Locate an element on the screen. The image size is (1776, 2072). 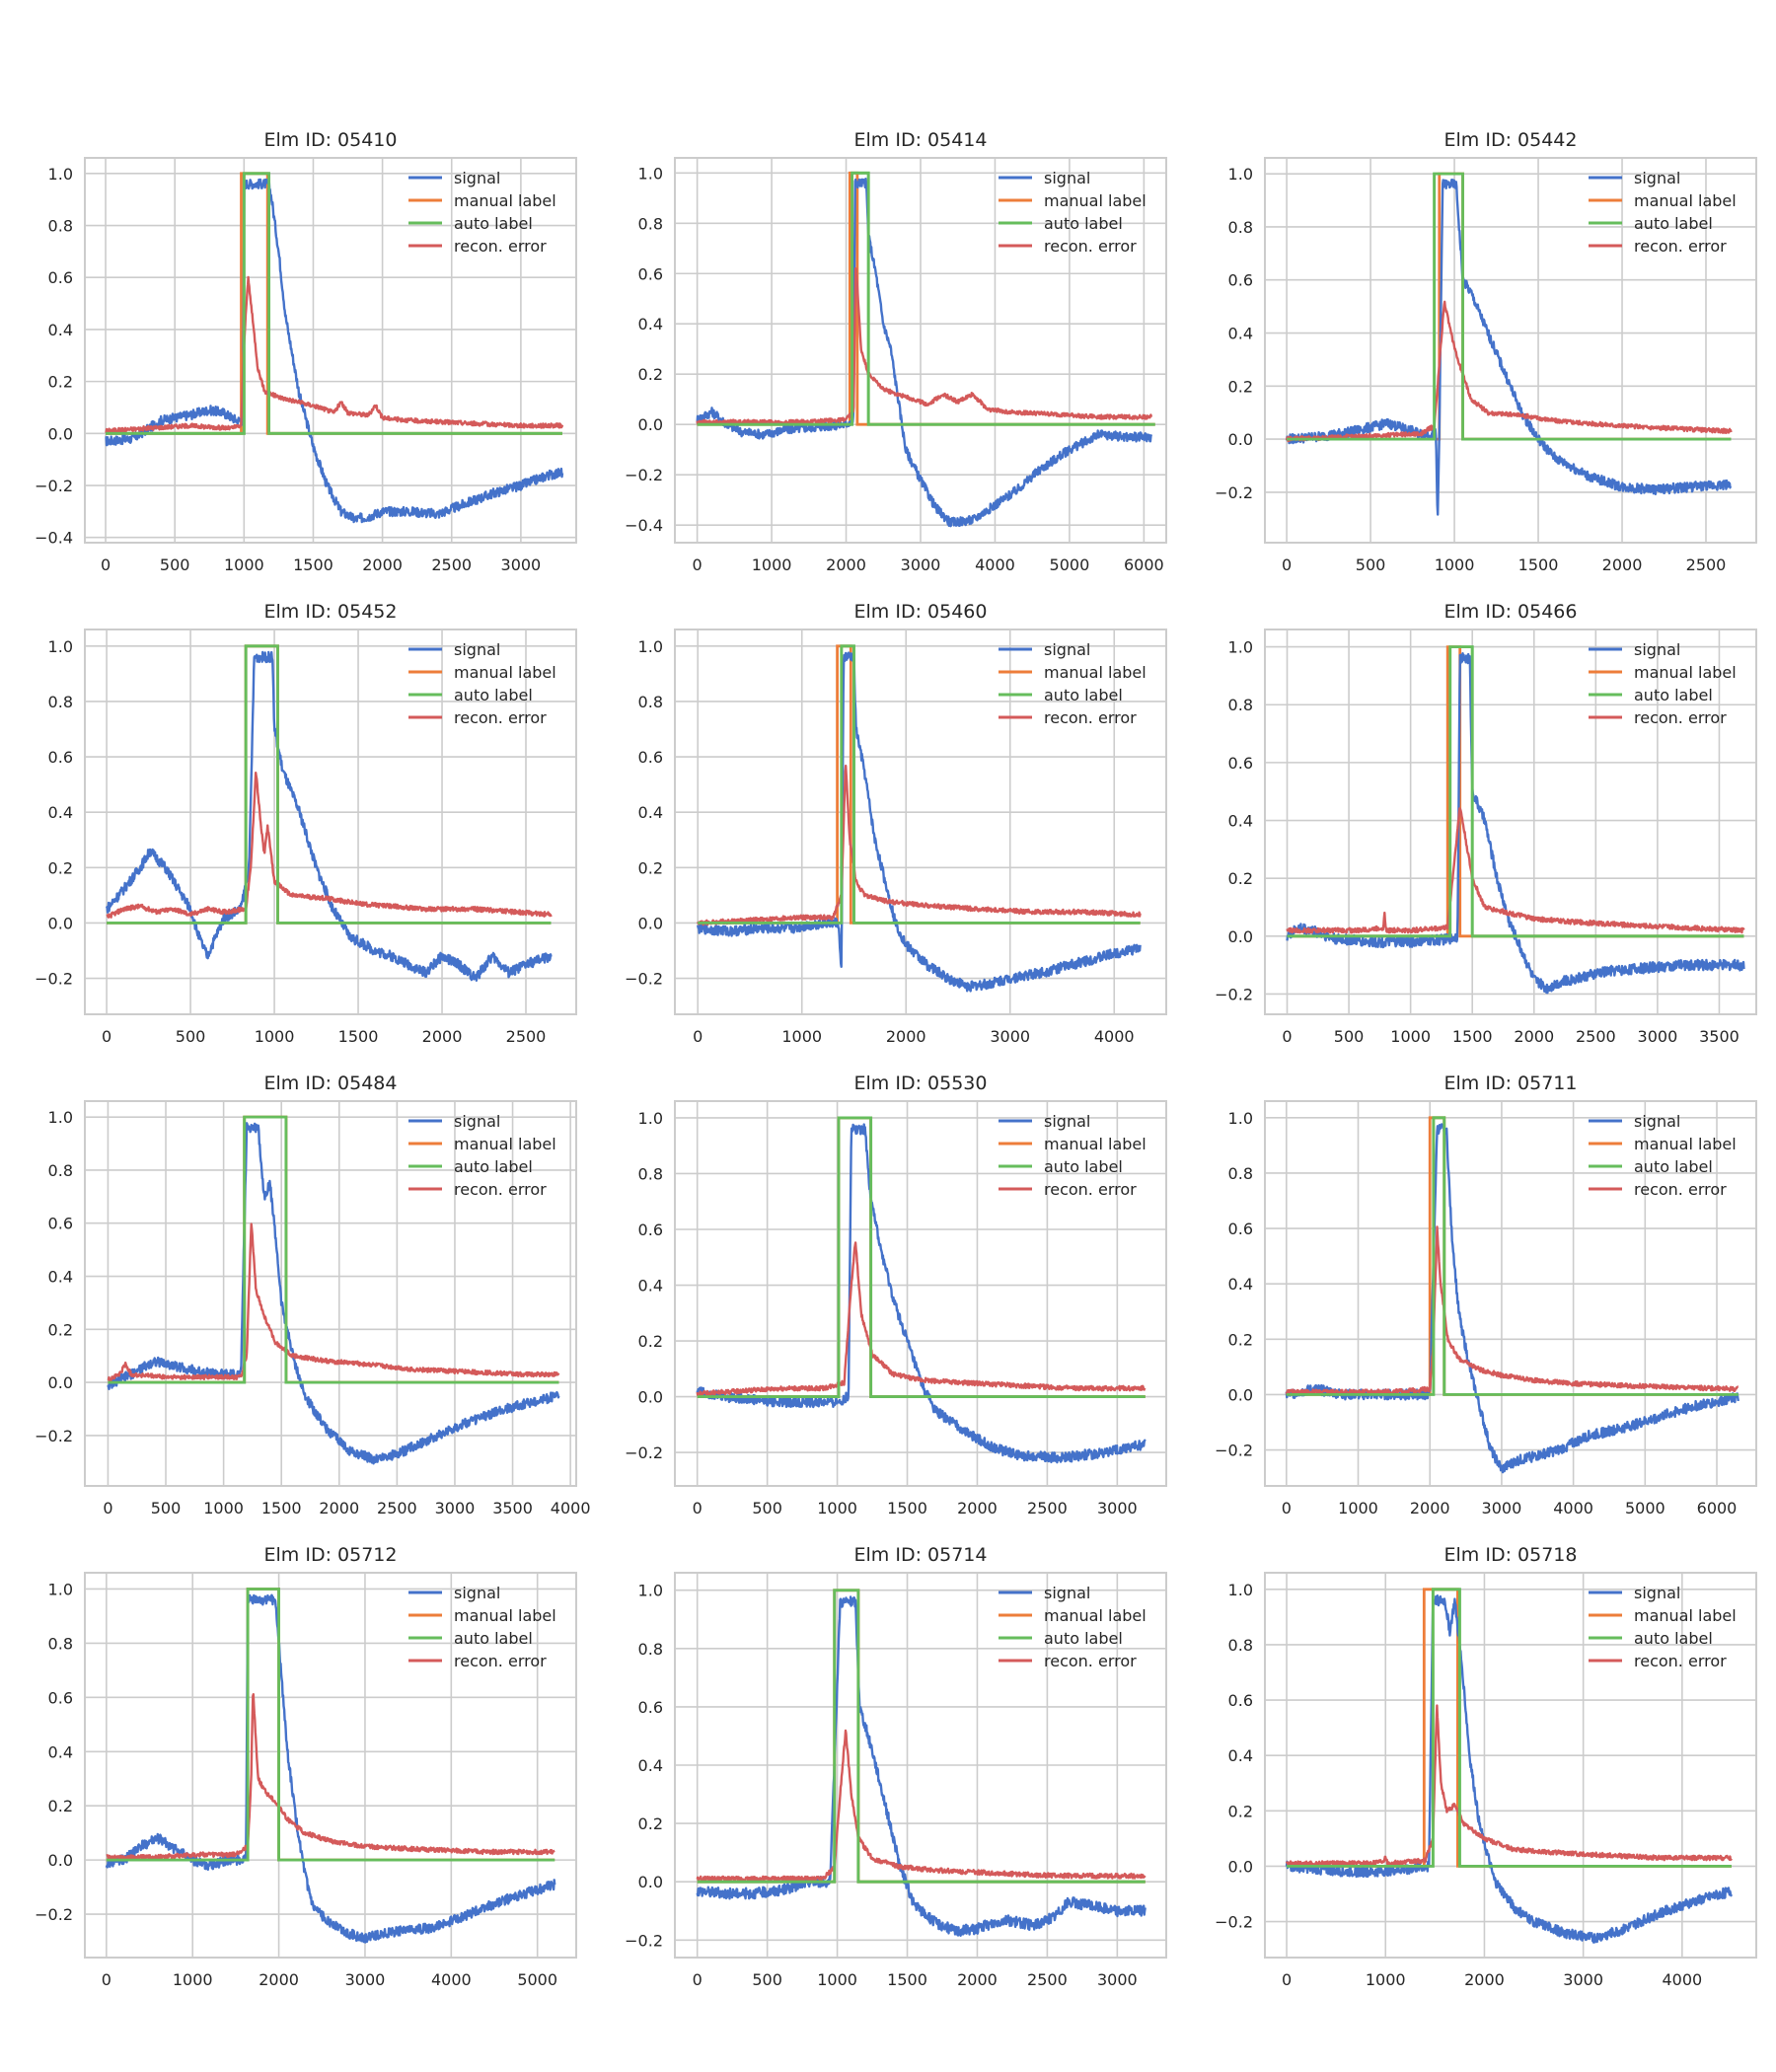
subplot-title: Elm ID: 05410 is located at coordinates (331, 140).